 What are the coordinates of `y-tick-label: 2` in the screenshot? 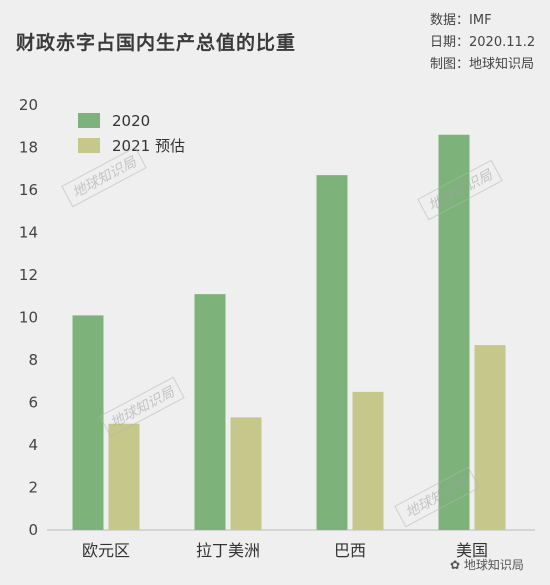 It's located at (33, 488).